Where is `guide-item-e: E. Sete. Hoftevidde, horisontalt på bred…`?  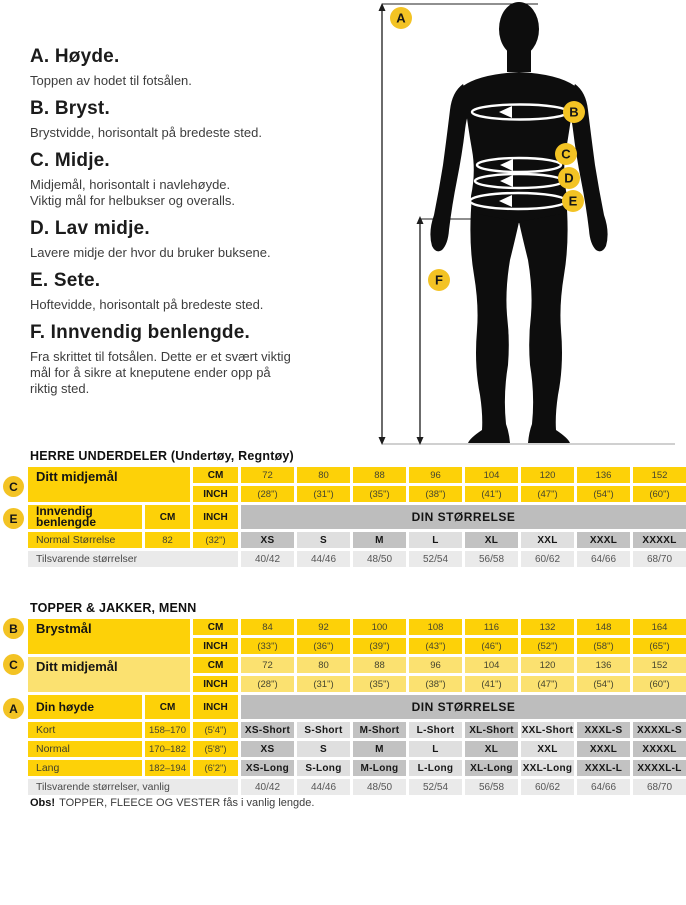
guide-item-e: E. Sete. Hoftevidde, horisontalt på bred… is located at coordinates (197, 291).